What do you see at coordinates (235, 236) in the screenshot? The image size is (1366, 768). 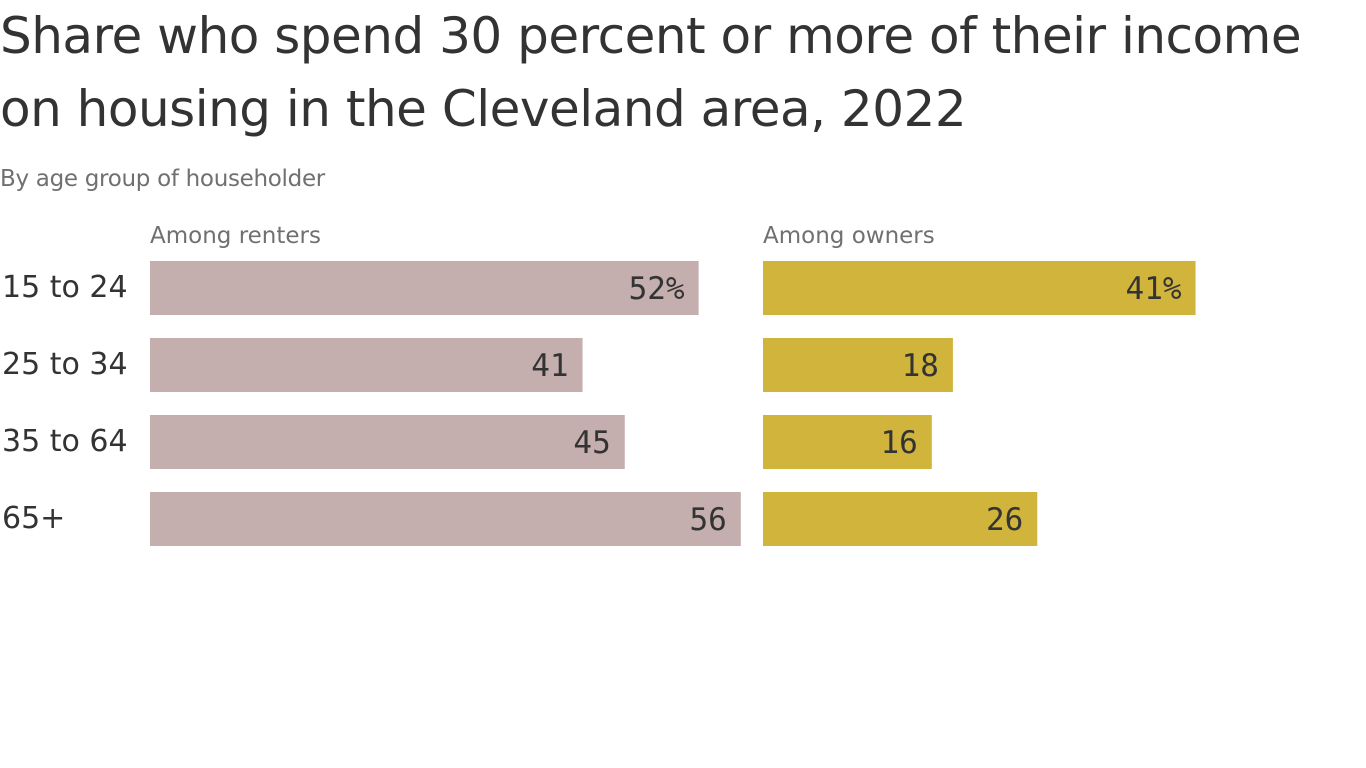 I see `panel-title: Among renters` at bounding box center [235, 236].